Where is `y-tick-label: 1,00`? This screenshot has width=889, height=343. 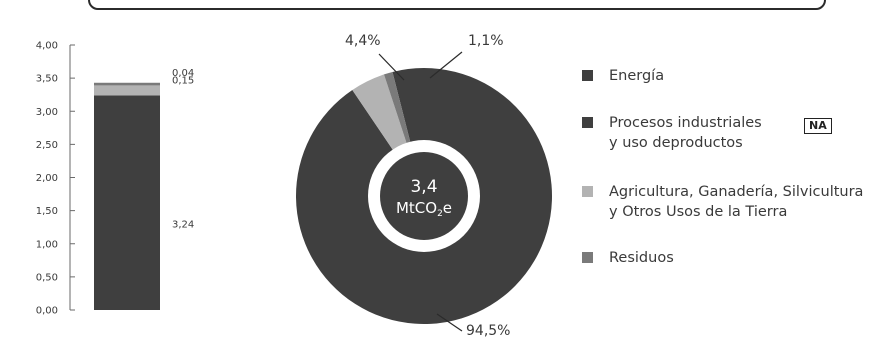 y-tick-label: 1,00 is located at coordinates (47, 244).